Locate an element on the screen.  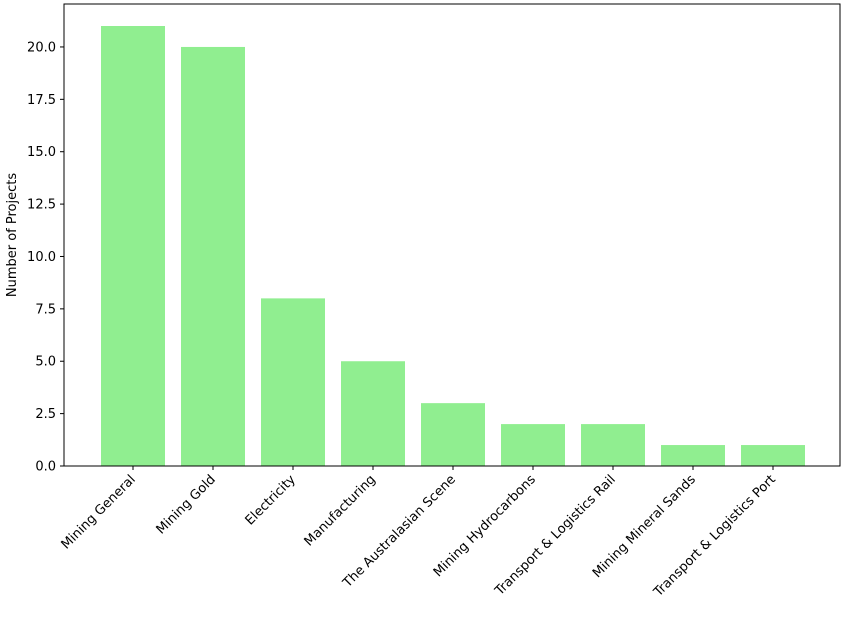
bar-mining-mineral-sands is located at coordinates (693, 455).